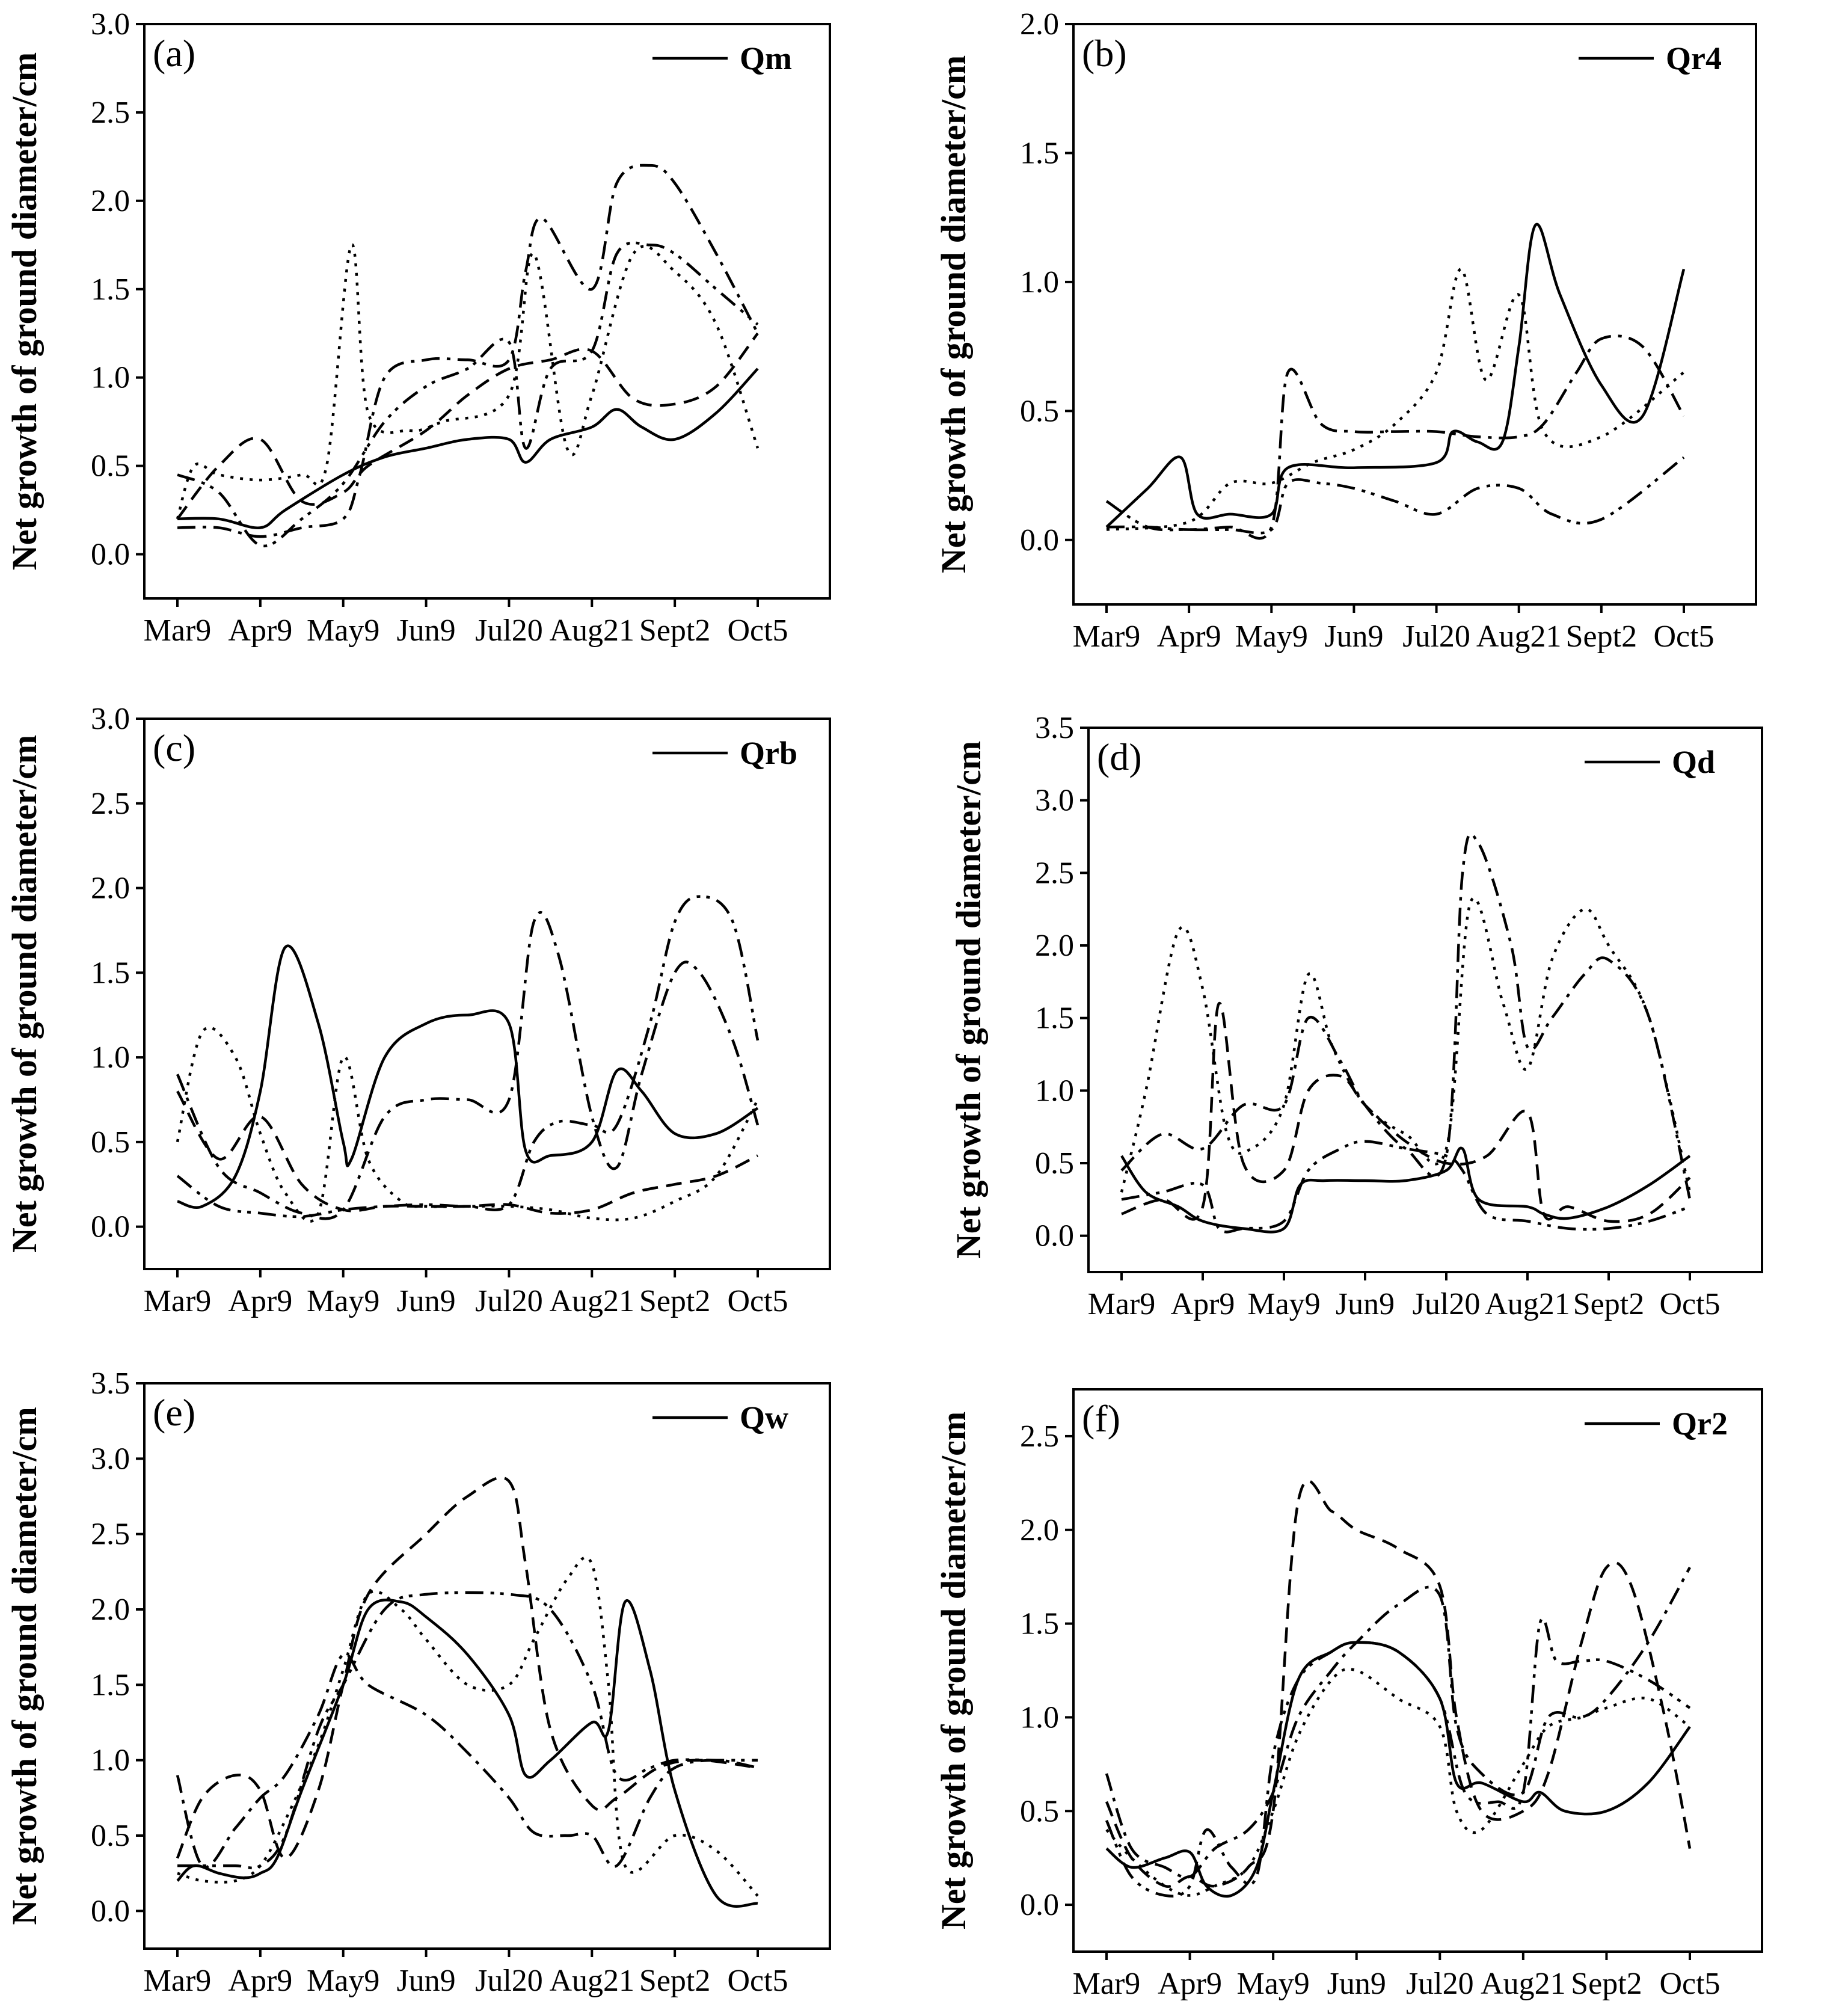 Image resolution: width=1845 pixels, height=2016 pixels. I want to click on legend-label: Qrb, so click(768, 753).